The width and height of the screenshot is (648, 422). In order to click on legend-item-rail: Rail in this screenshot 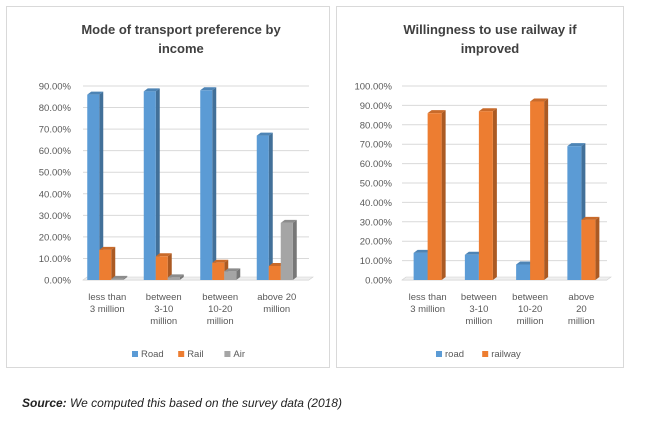, I will do `click(191, 354)`.